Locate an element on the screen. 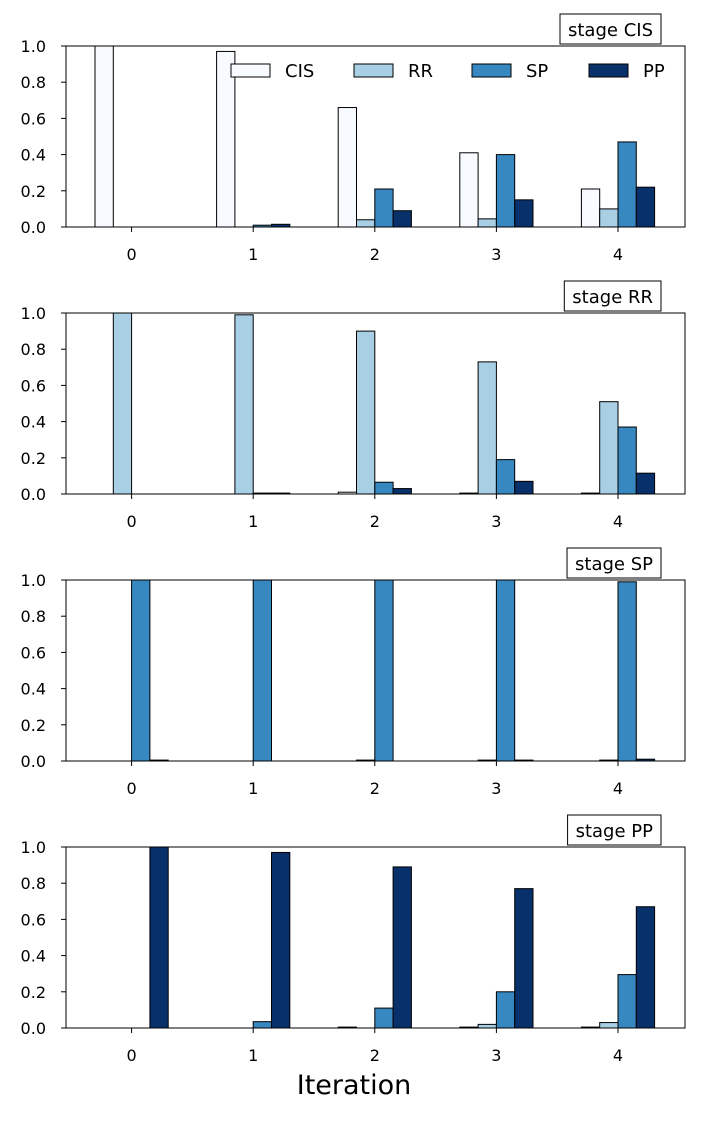 This screenshot has height=1124, width=708. x-axis-label: Iteration is located at coordinates (354, 1085).